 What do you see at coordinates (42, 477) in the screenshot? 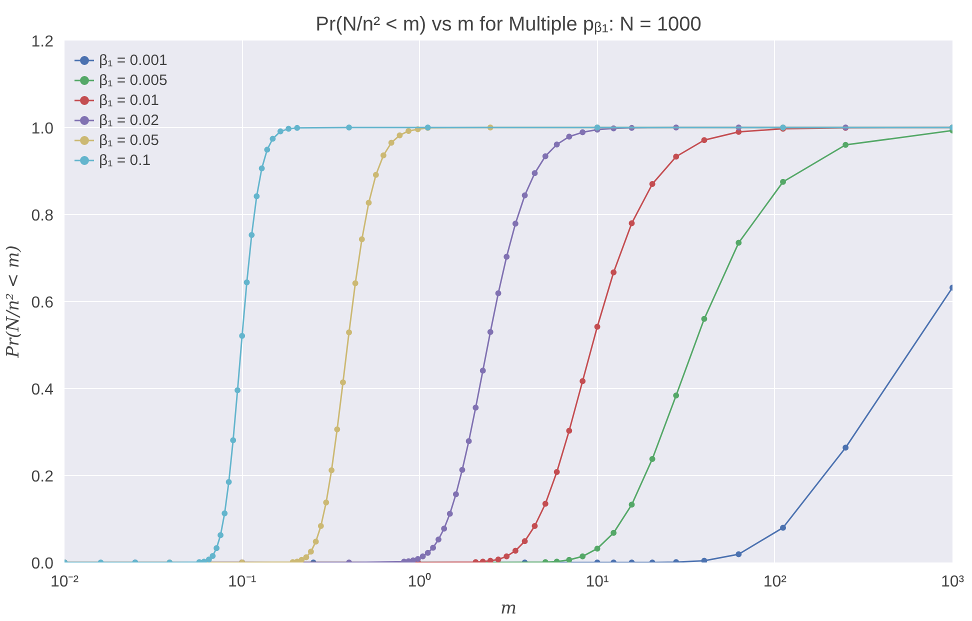
I see `y-tick-label: 0.2` at bounding box center [42, 477].